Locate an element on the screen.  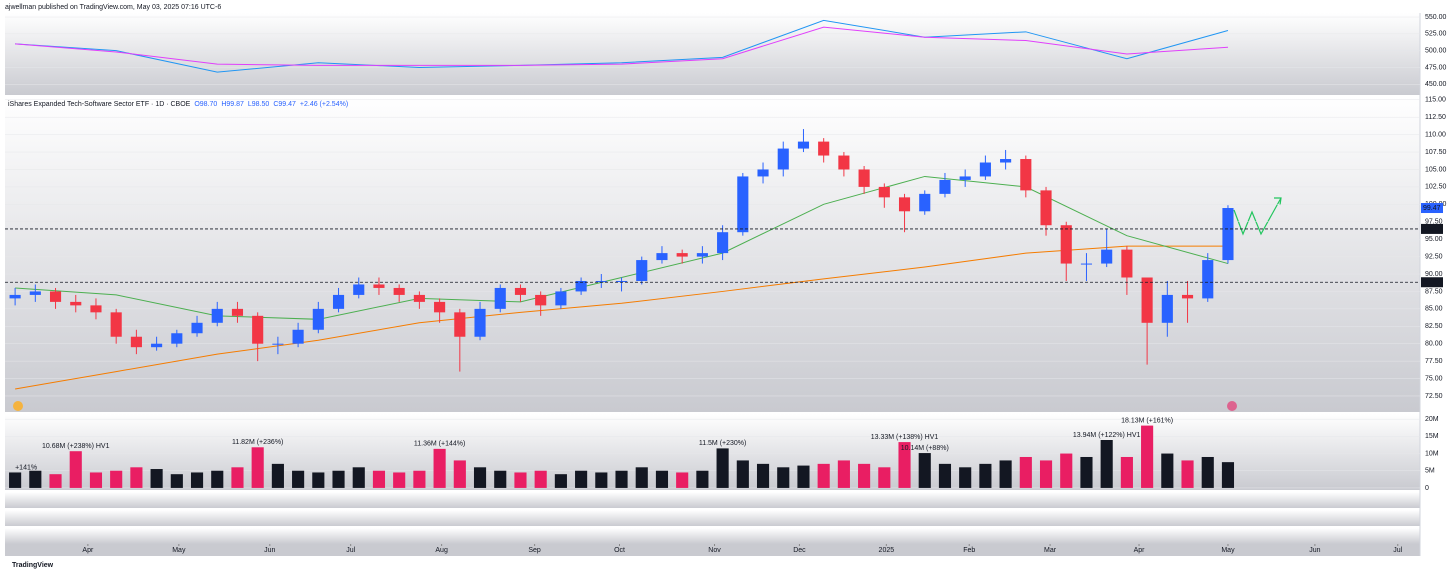
y-tick-label: 450.00 is located at coordinates (1436, 84).